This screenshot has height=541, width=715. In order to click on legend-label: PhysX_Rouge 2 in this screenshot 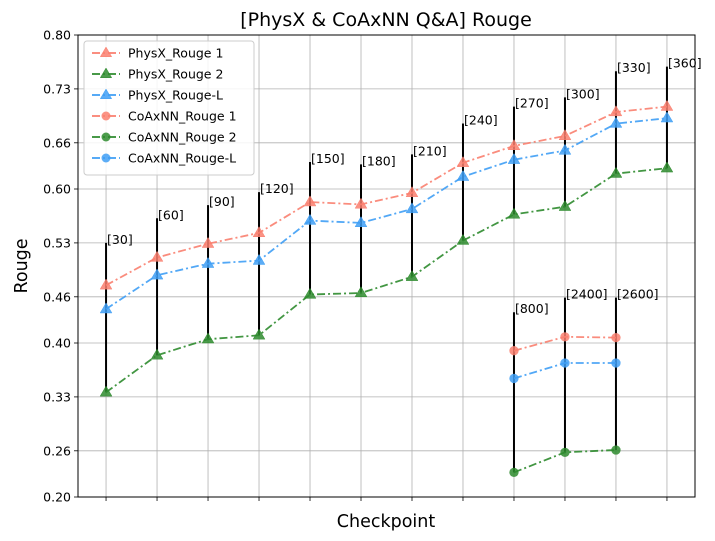, I will do `click(175, 74)`.